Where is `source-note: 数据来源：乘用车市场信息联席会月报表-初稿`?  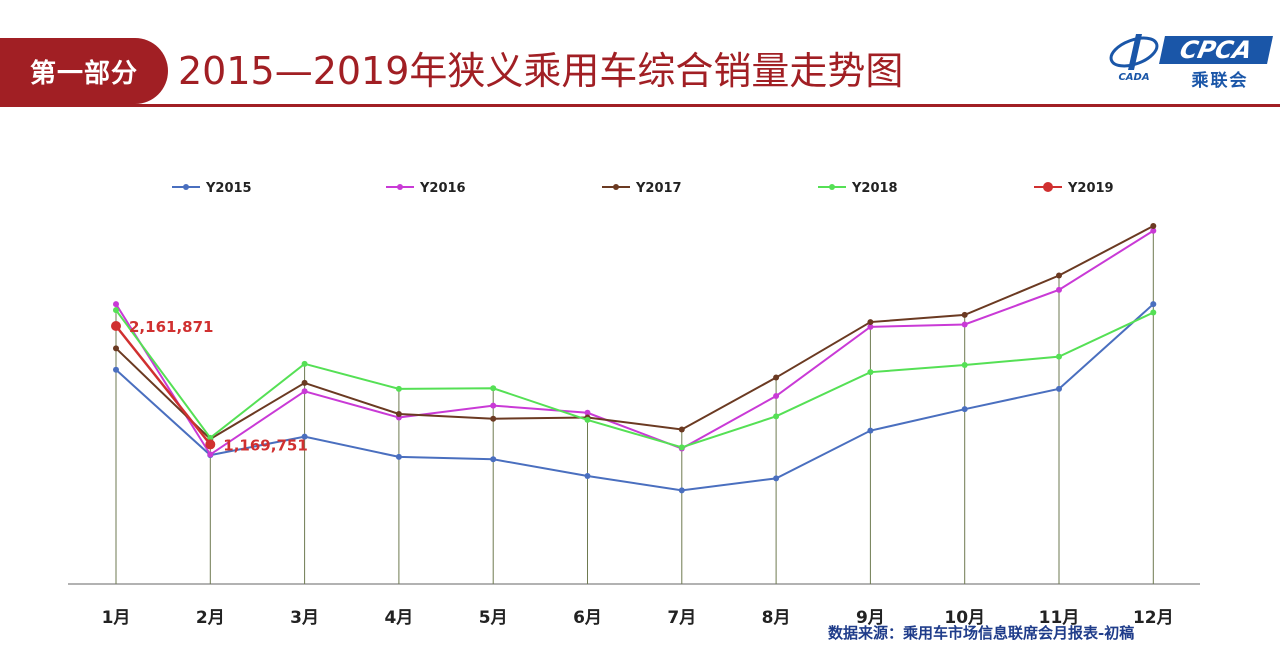
source-note: 数据来源：乘用车市场信息联席会月报表-初稿 is located at coordinates (981, 633).